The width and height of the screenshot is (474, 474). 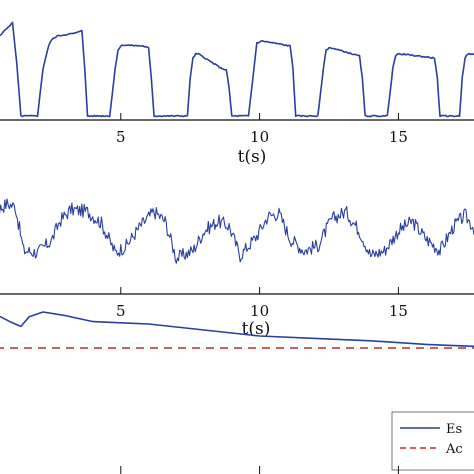 What do you see at coordinates (431, 429) in the screenshot?
I see `legend-entry-es: Es` at bounding box center [431, 429].